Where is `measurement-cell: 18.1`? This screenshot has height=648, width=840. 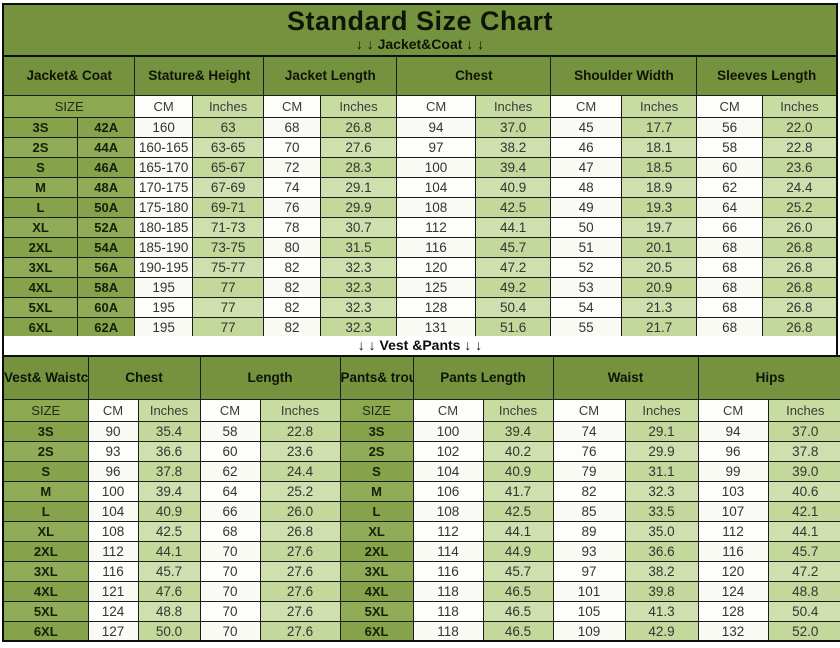
measurement-cell: 18.1 is located at coordinates (659, 147).